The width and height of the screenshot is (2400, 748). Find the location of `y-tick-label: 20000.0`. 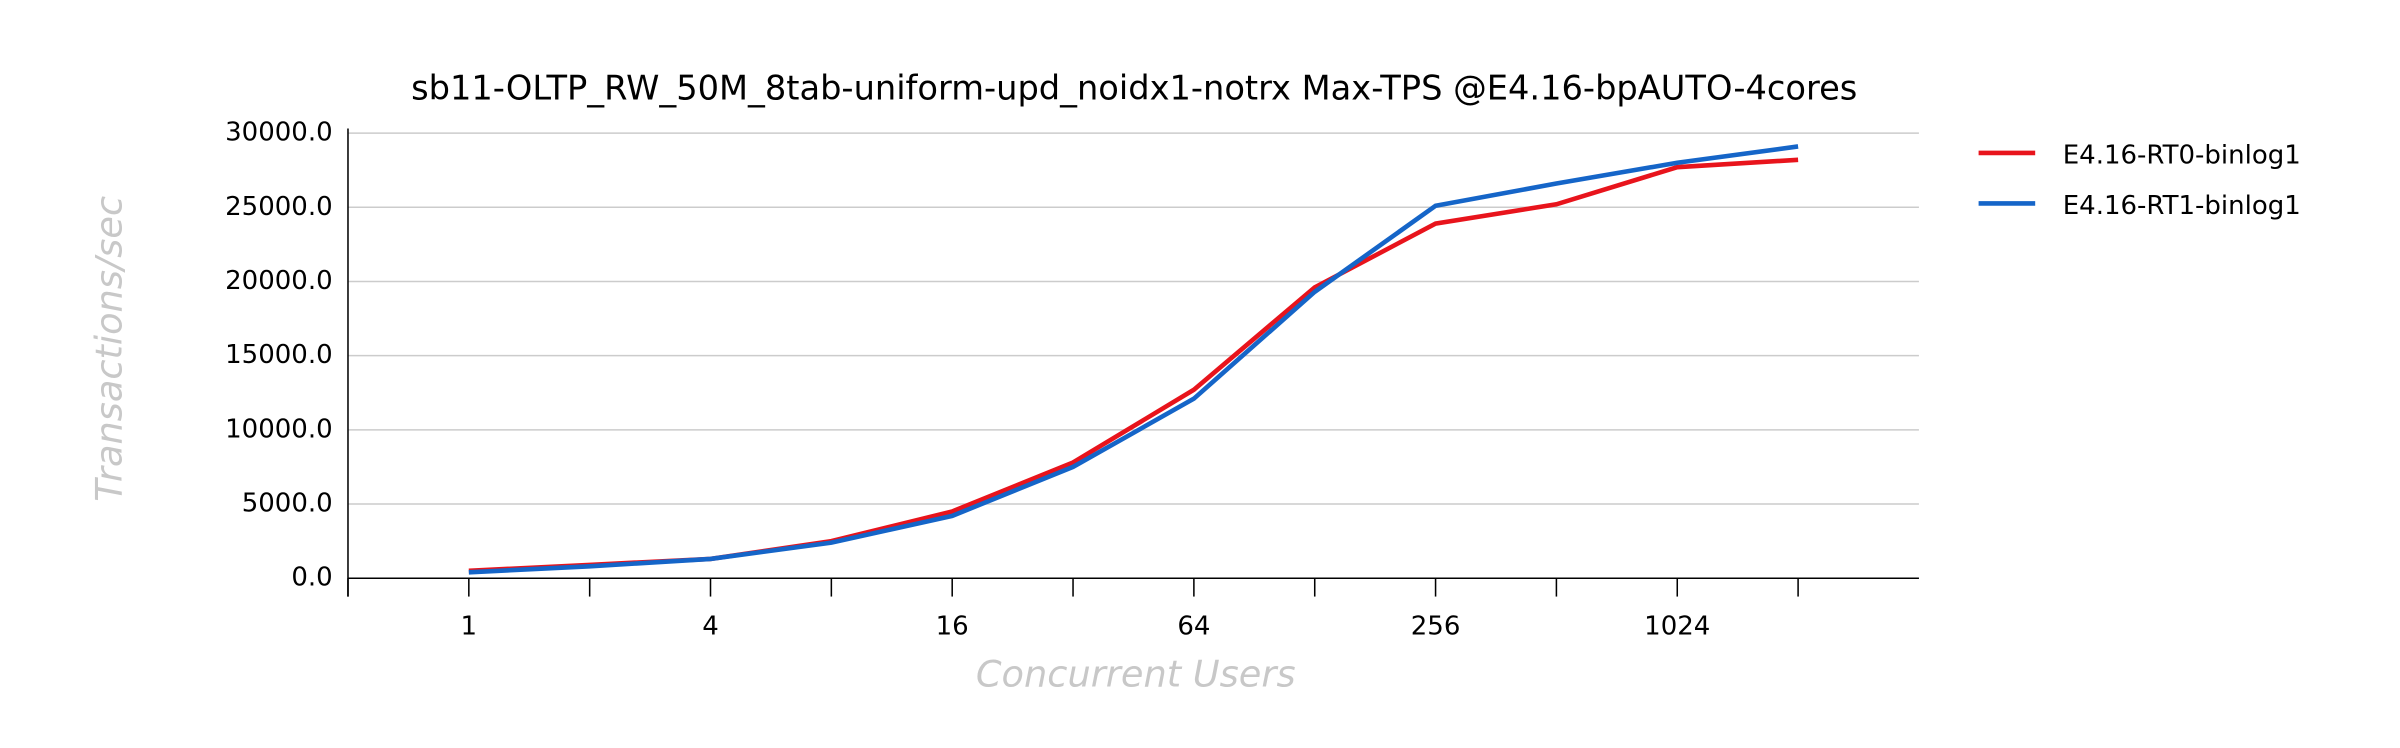

y-tick-label: 20000.0 is located at coordinates (279, 281).